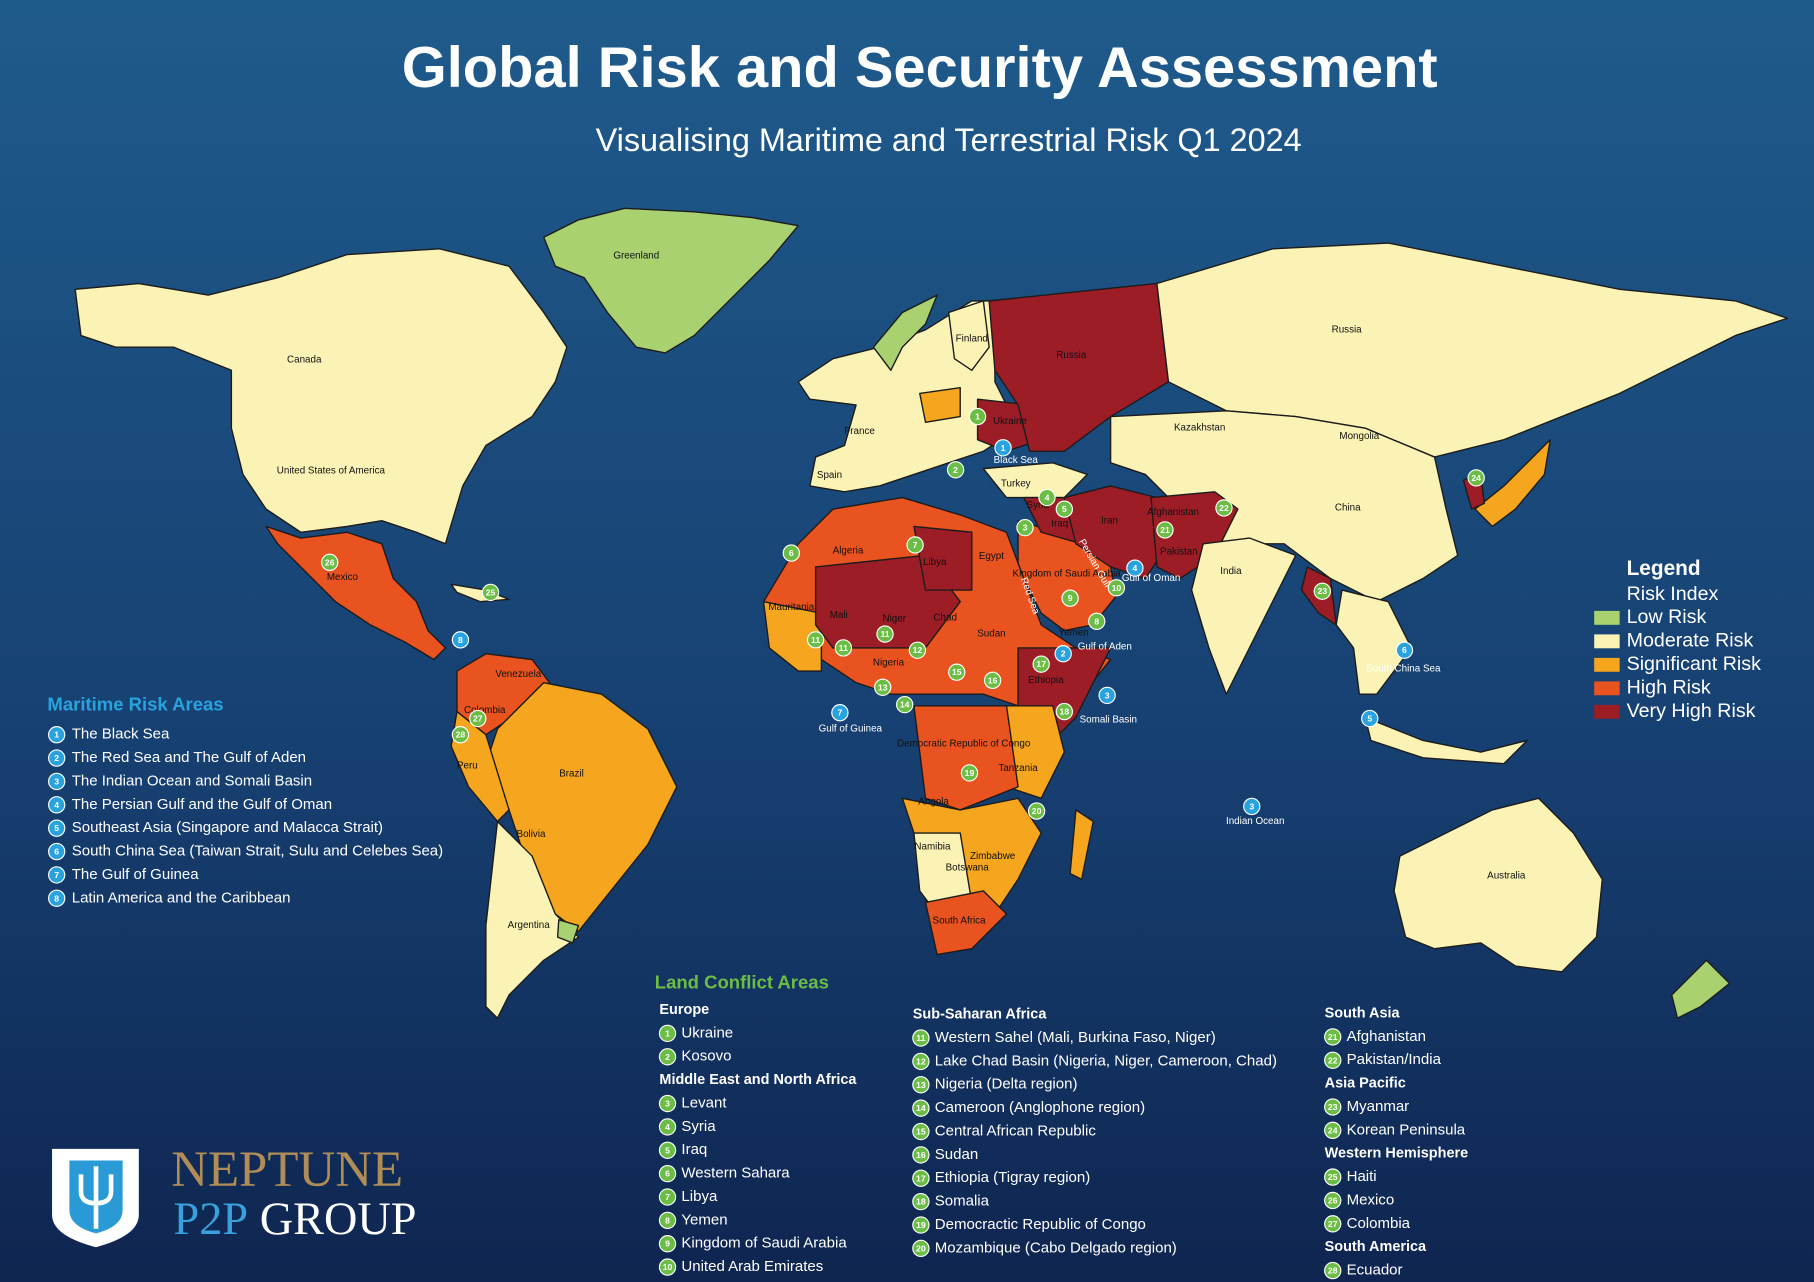 The height and width of the screenshot is (1282, 1814). I want to click on map-label: France, so click(859, 431).